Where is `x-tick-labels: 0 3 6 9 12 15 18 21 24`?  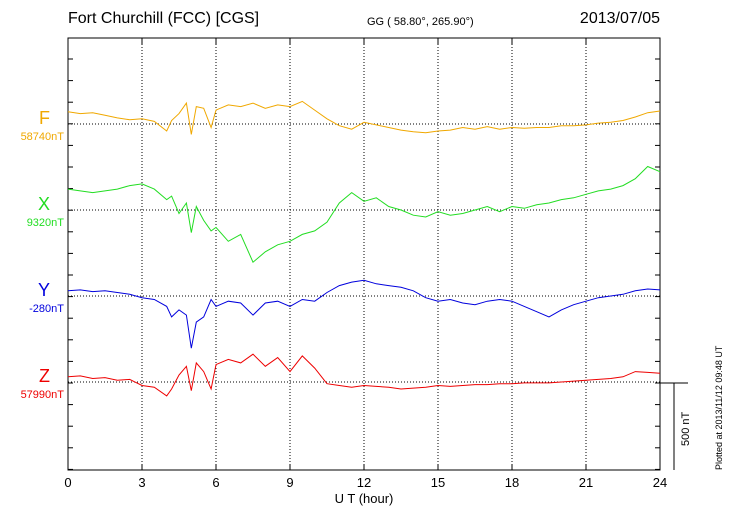 x-tick-labels: 0 3 6 9 12 15 18 21 24 is located at coordinates (365, 482).